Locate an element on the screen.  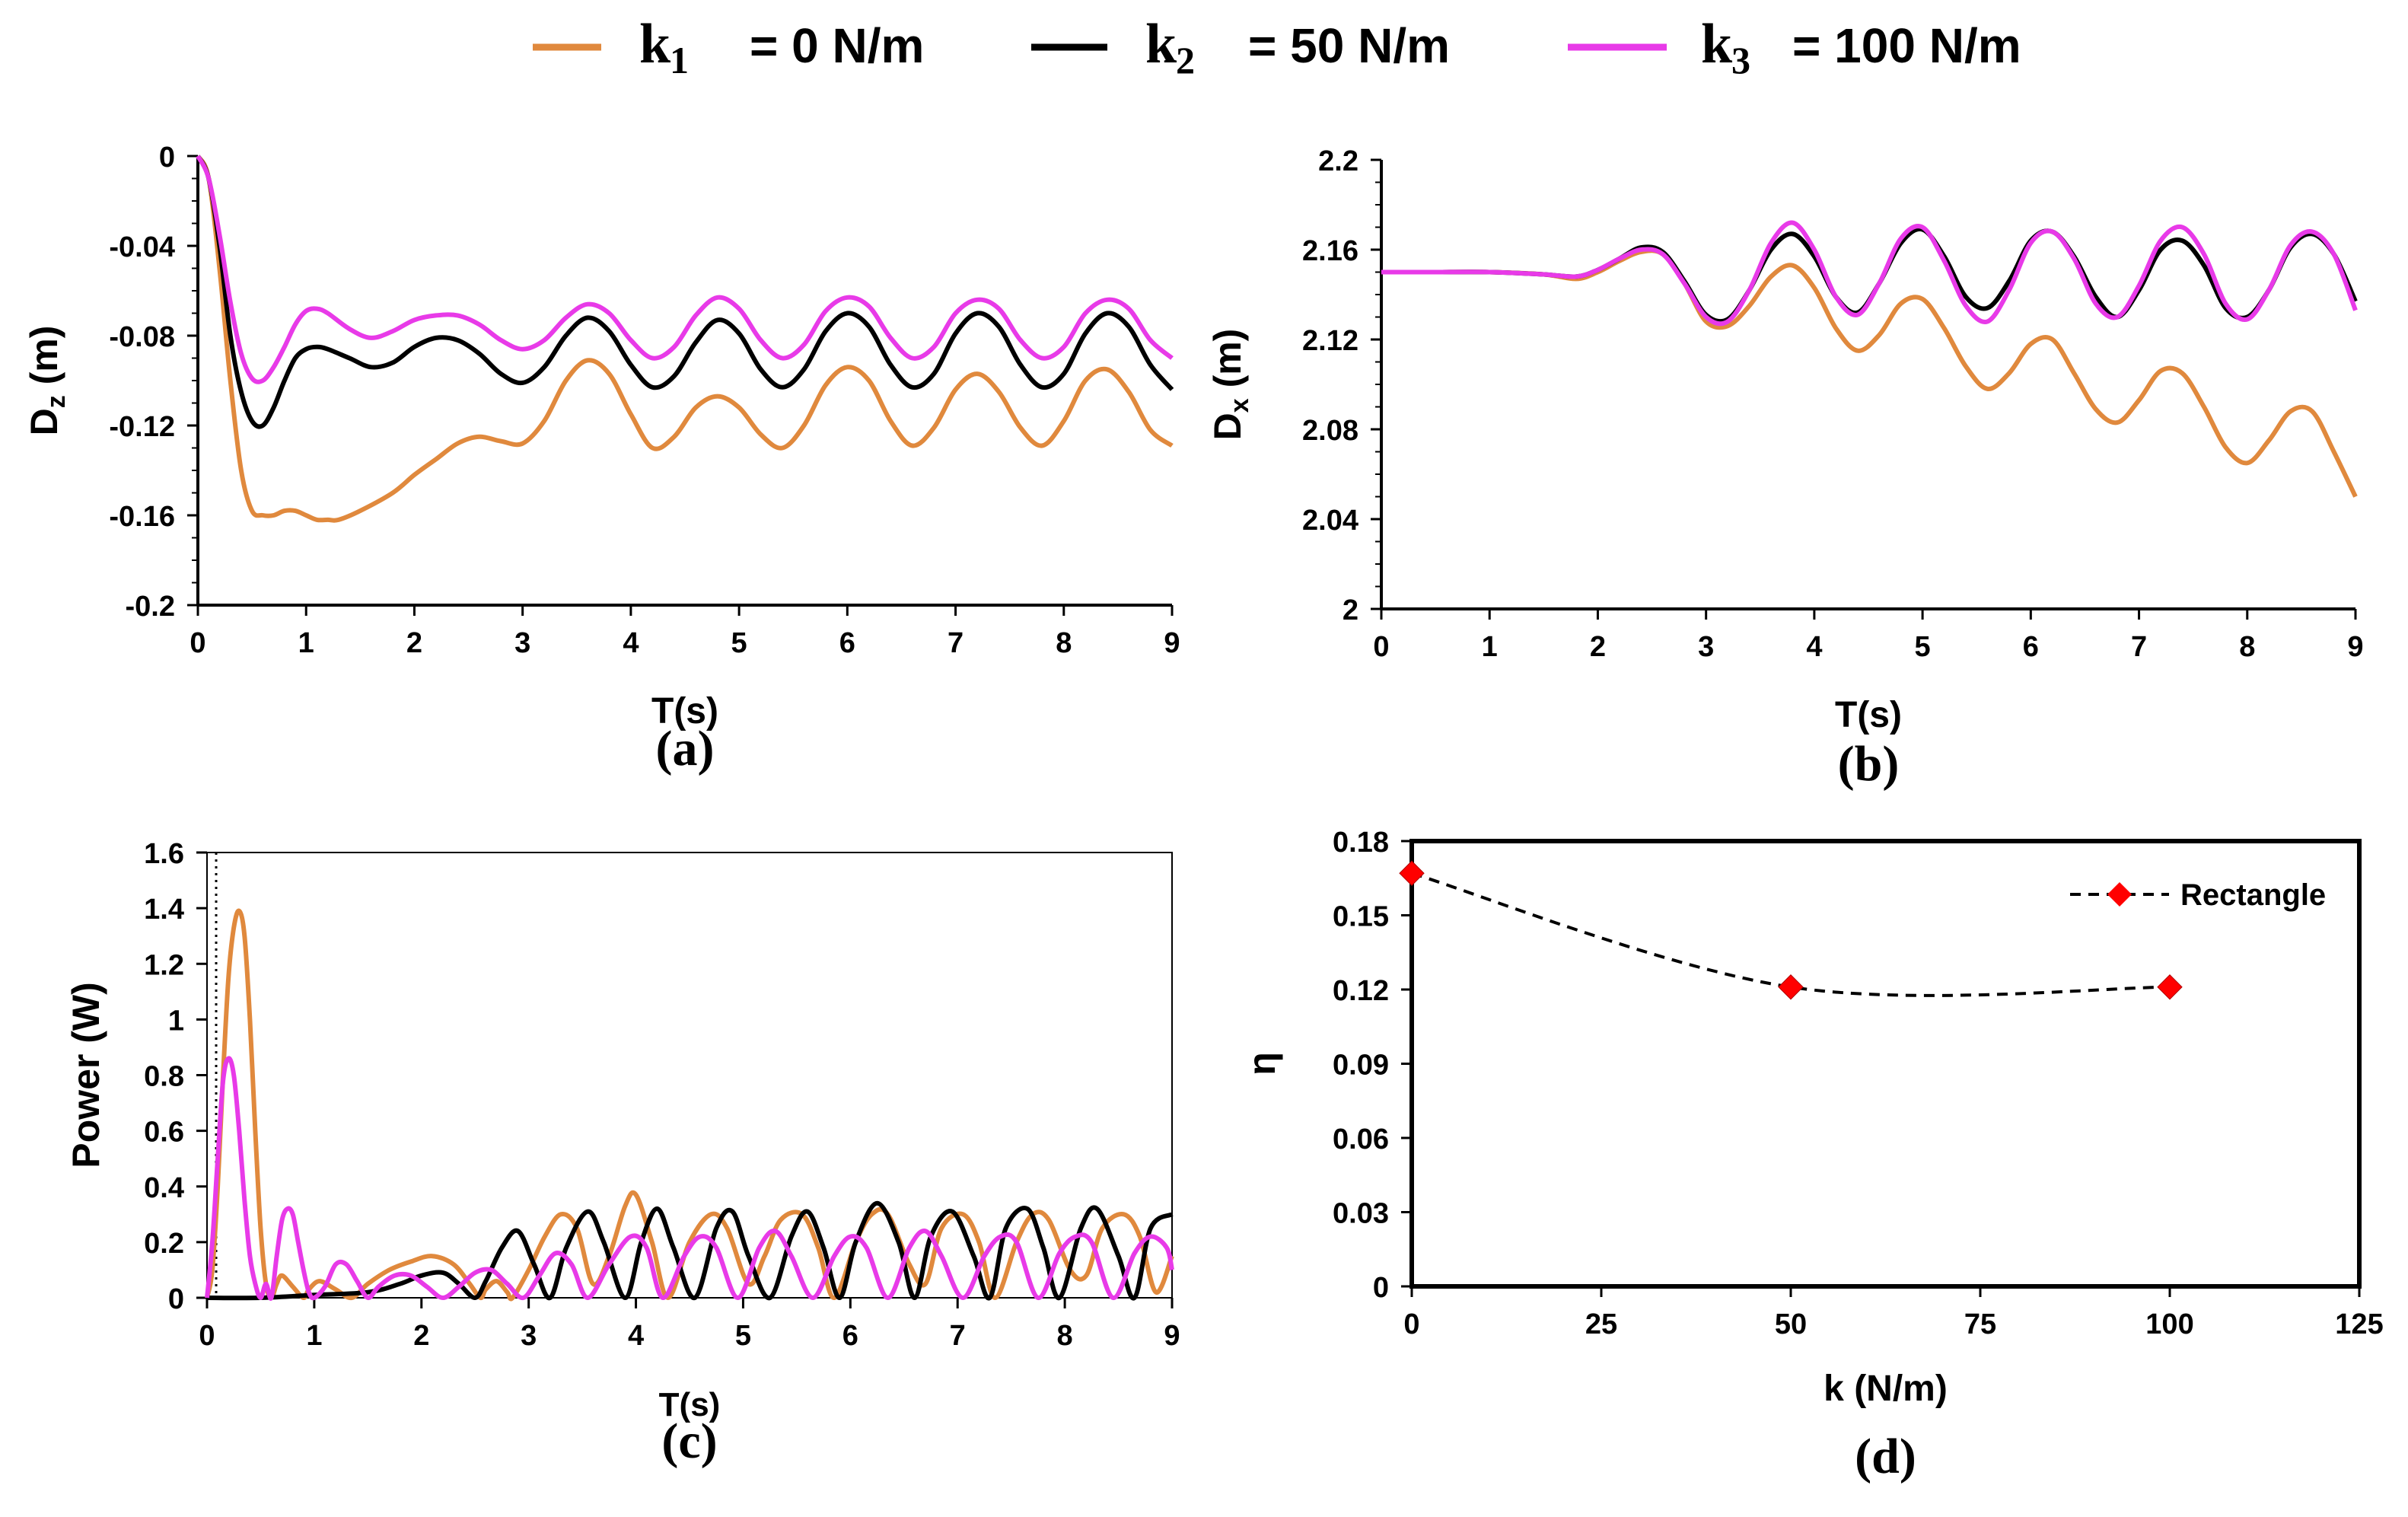
y-tick-label: -0.04 is located at coordinates (142, 247).